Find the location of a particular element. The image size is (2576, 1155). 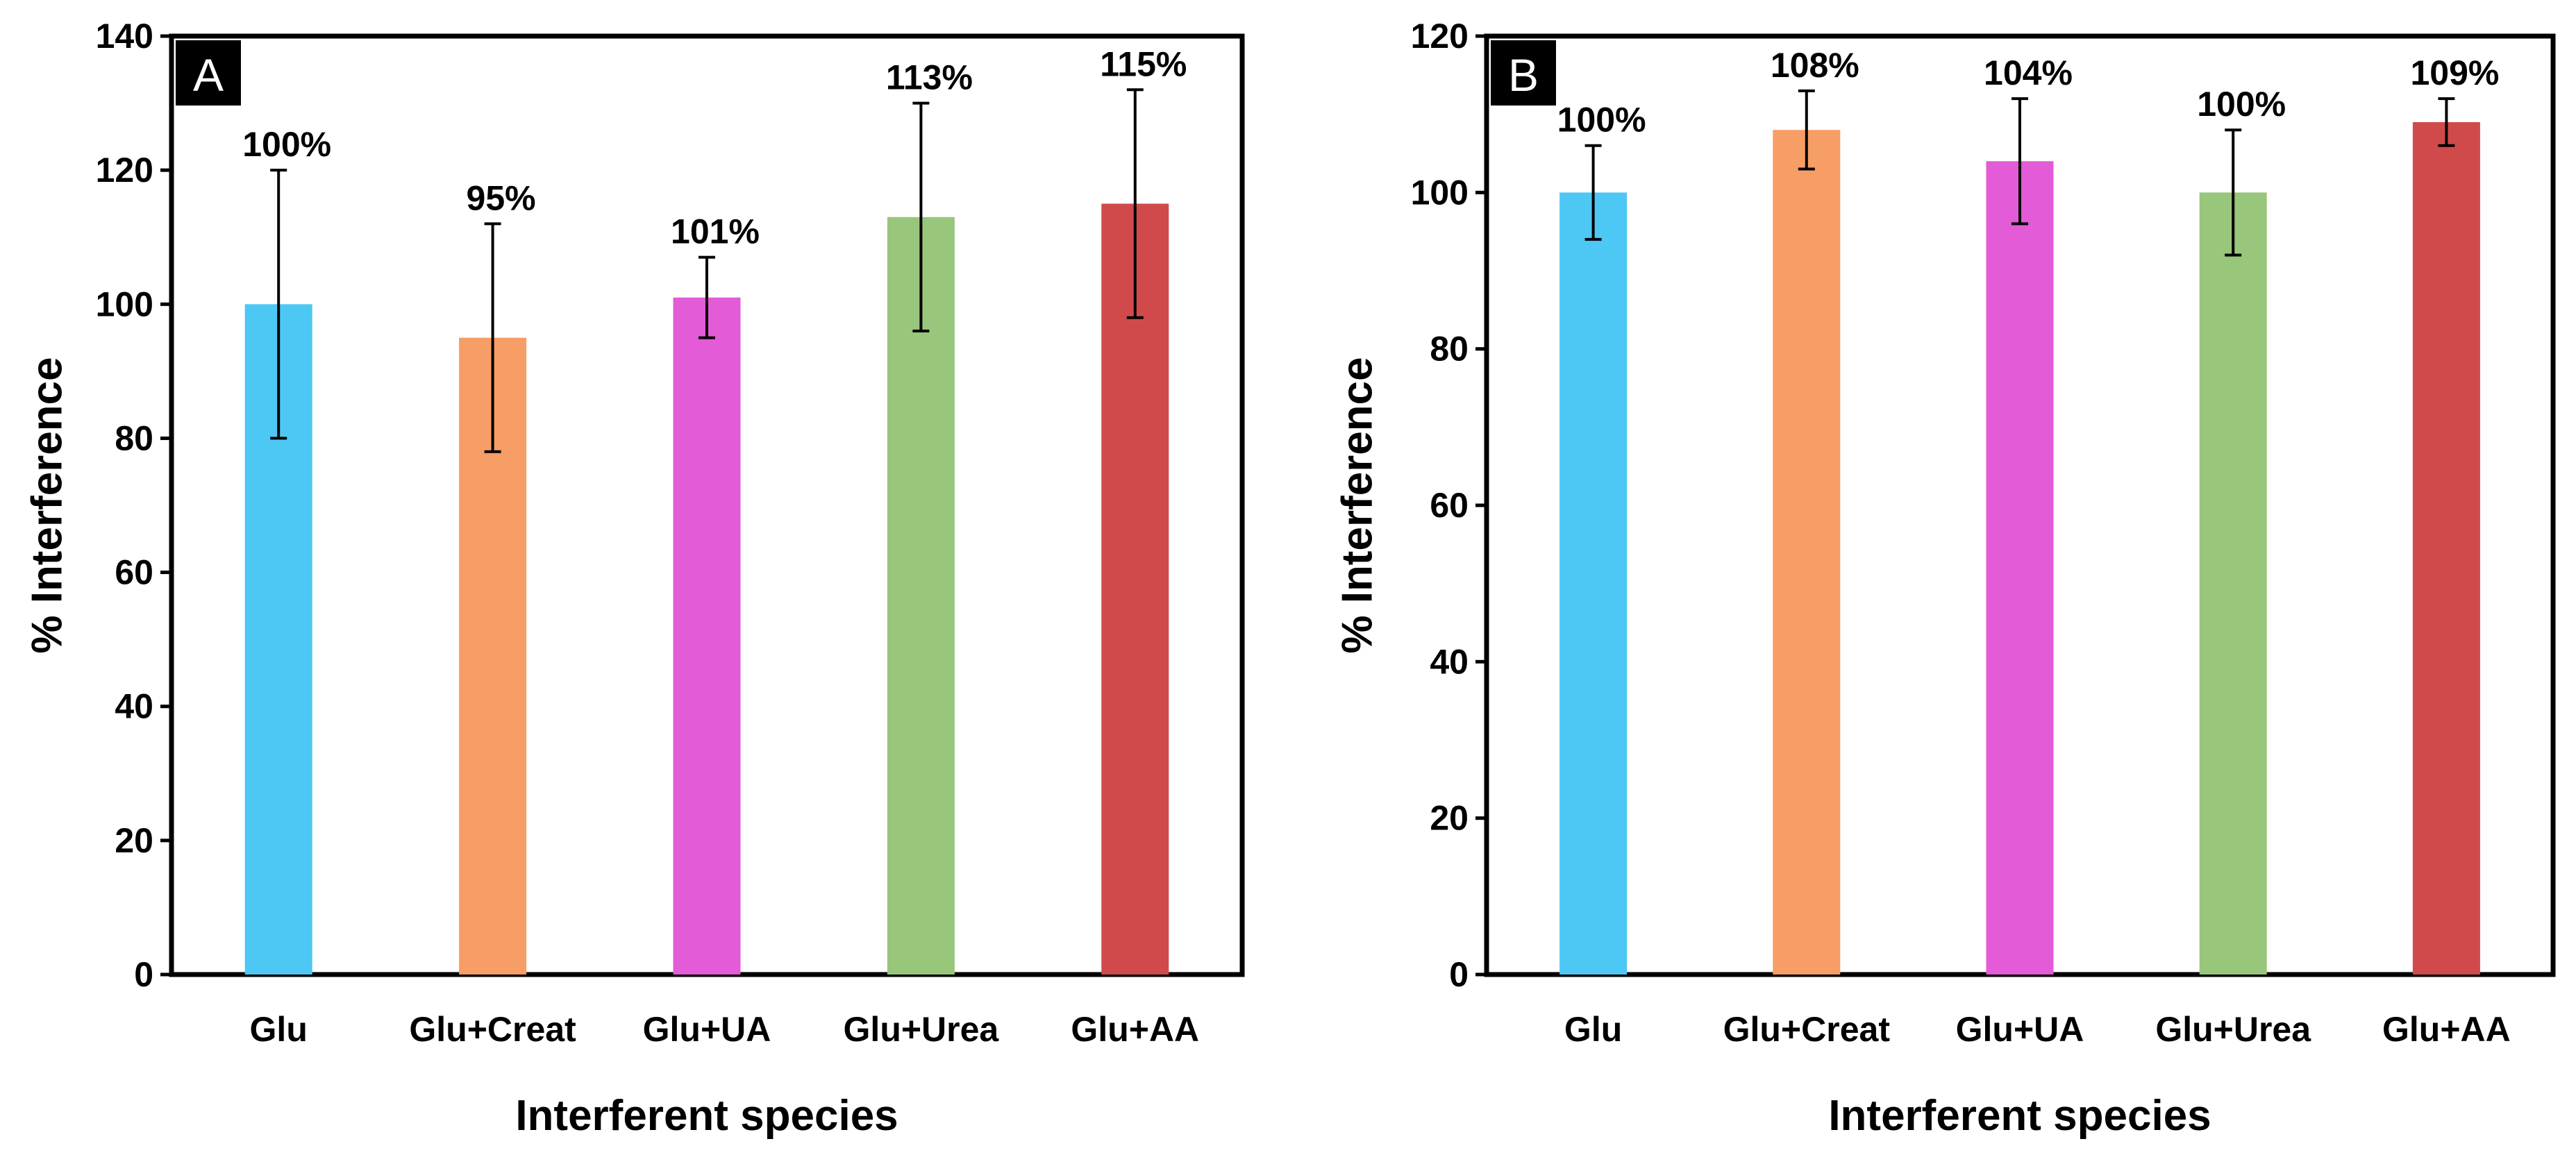

y-tick-label: 140 is located at coordinates (124, 36).